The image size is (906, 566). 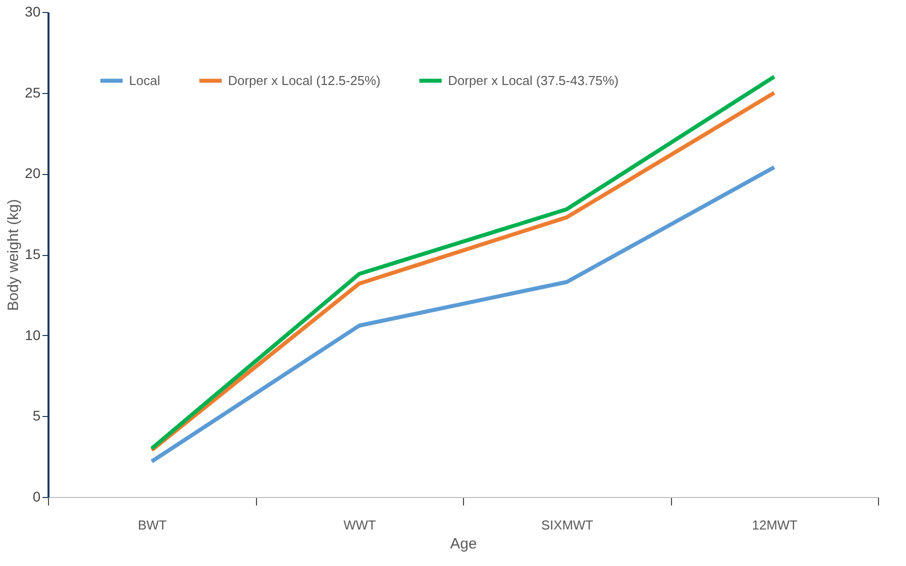 I want to click on y-tick-label: 15, so click(x=32, y=254).